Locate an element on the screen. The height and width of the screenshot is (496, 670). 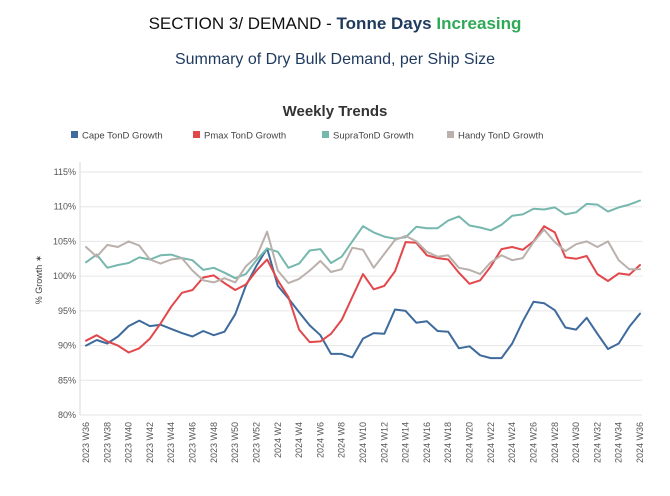
legend-item: Pmax TonD Growth is located at coordinates (239, 136).